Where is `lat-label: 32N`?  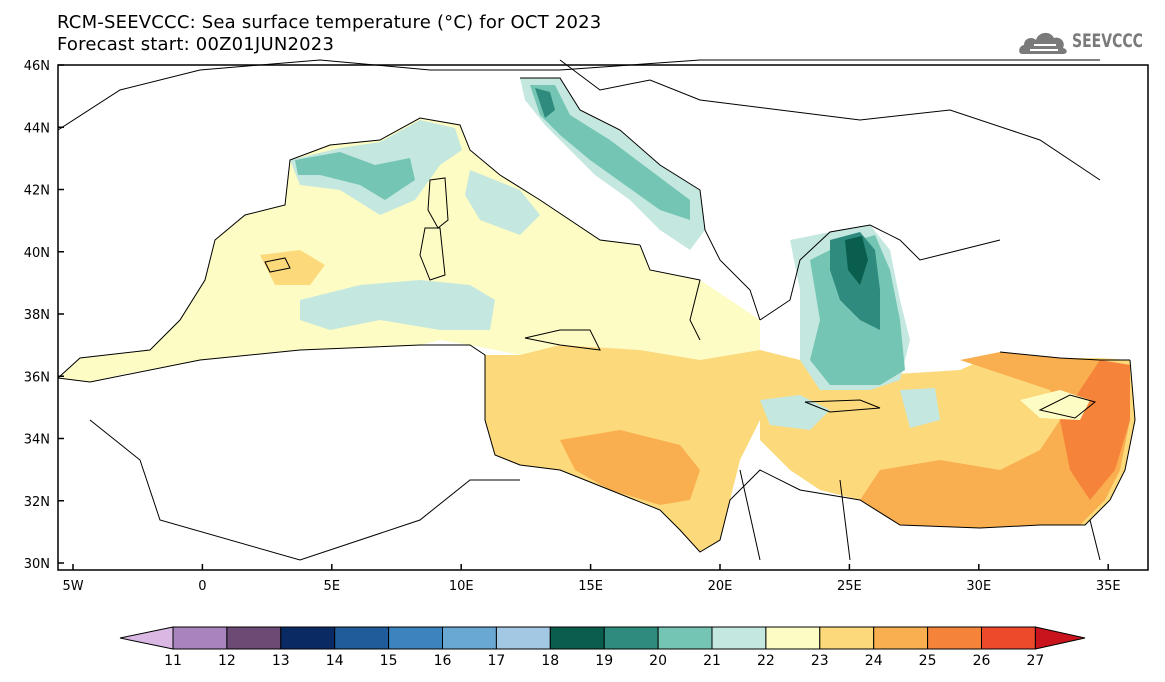
lat-label: 32N is located at coordinates (37, 502).